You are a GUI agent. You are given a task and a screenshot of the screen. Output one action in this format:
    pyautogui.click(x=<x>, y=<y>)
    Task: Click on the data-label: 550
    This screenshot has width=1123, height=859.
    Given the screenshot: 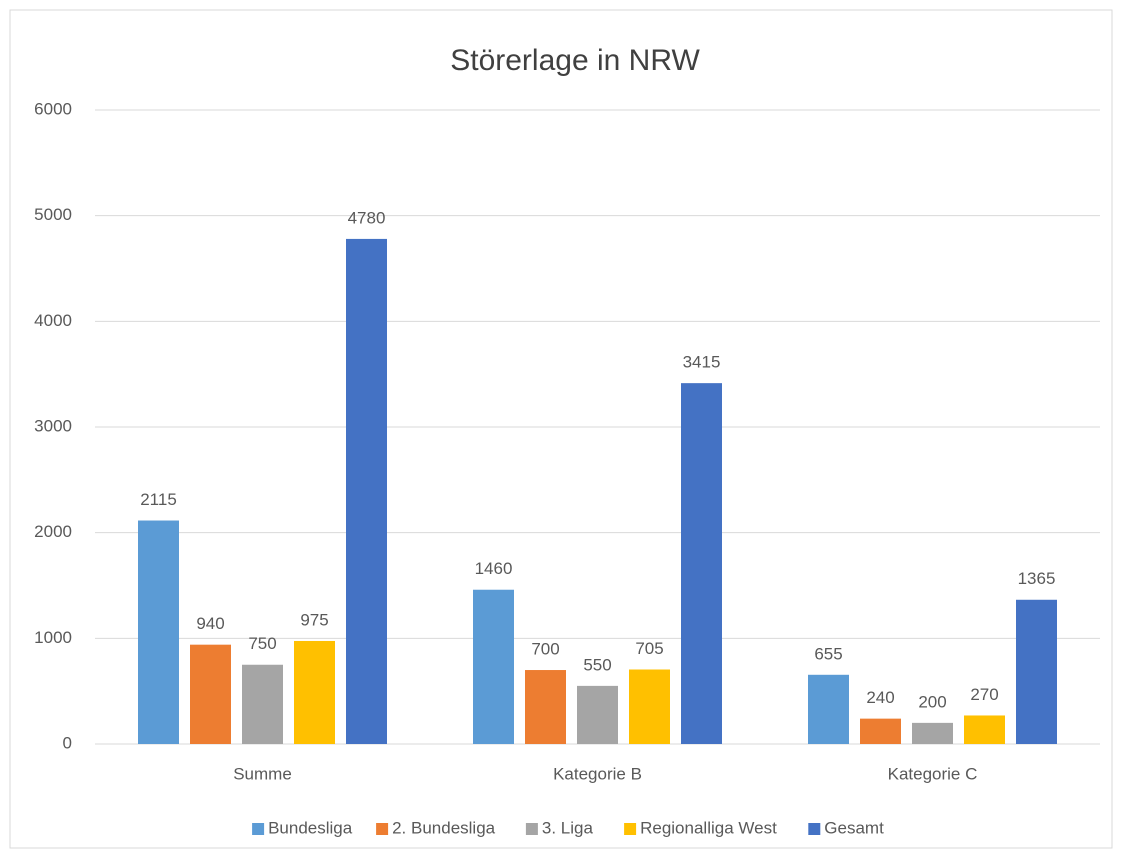 What is the action you would take?
    pyautogui.click(x=597, y=664)
    